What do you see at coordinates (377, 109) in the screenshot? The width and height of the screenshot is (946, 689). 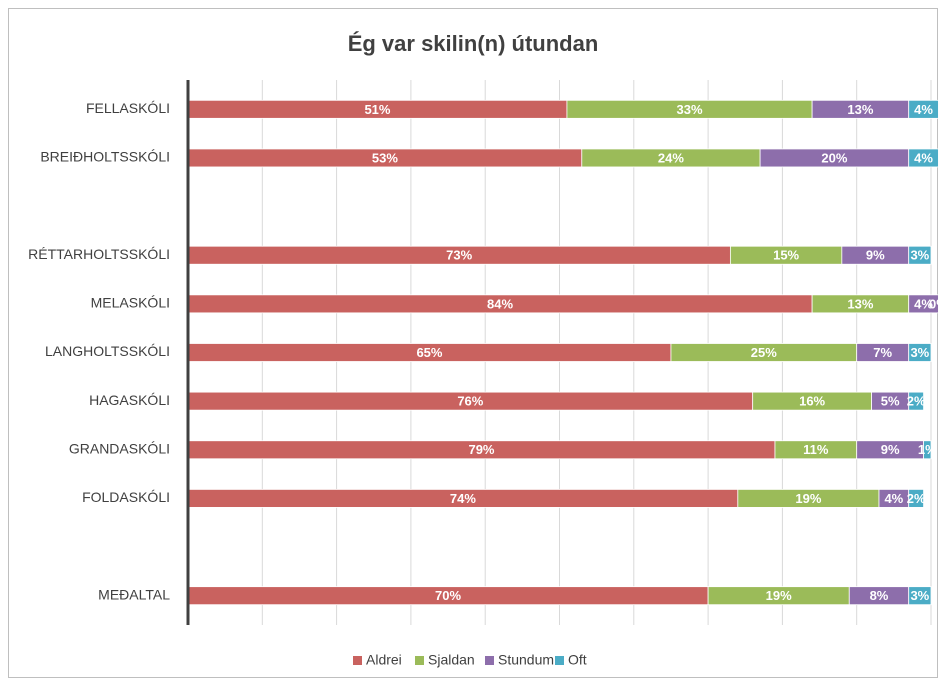 I see `data-label: 51%` at bounding box center [377, 109].